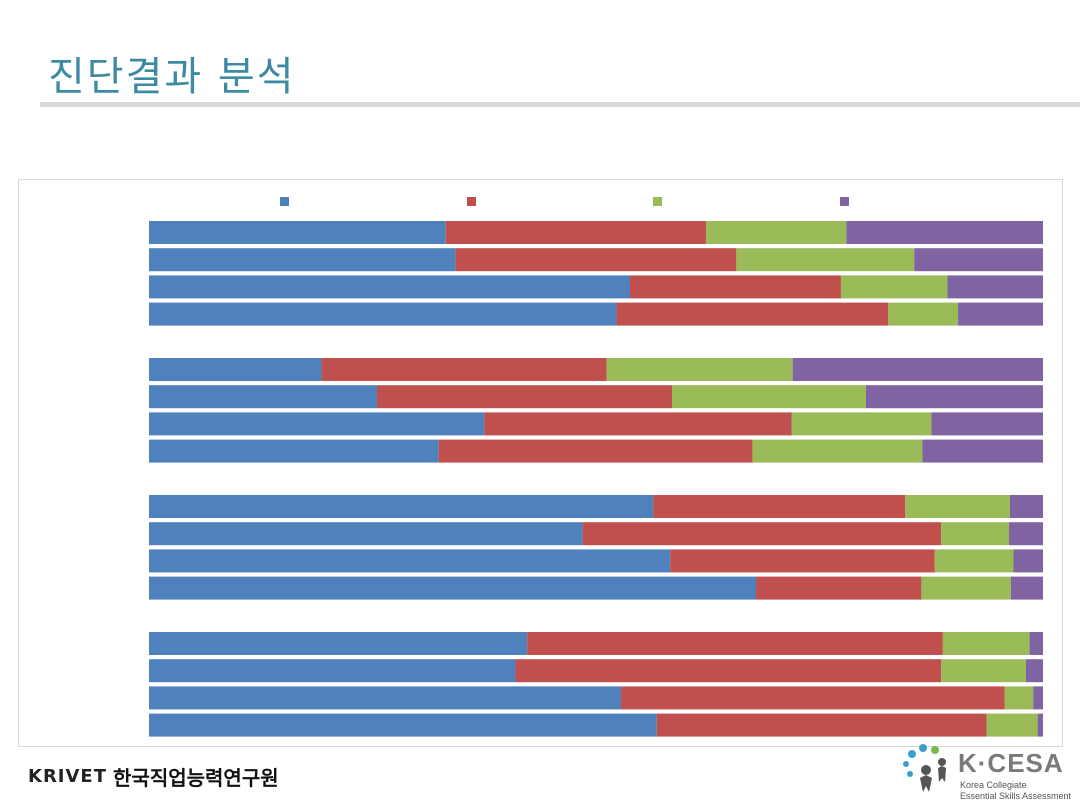 Image resolution: width=1080 pixels, height=810 pixels. What do you see at coordinates (196, 777) in the screenshot?
I see `krivet-org-name: 한국직업능력연구원` at bounding box center [196, 777].